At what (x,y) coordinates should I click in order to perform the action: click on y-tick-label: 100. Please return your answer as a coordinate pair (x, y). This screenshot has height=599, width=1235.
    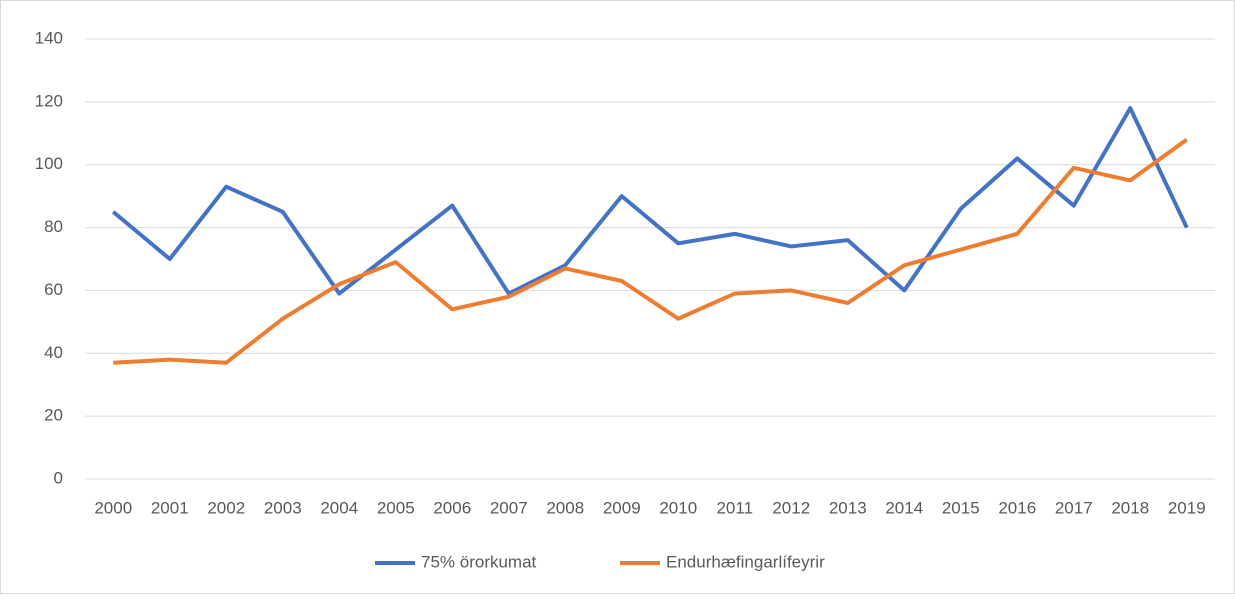
    Looking at the image, I should click on (49, 163).